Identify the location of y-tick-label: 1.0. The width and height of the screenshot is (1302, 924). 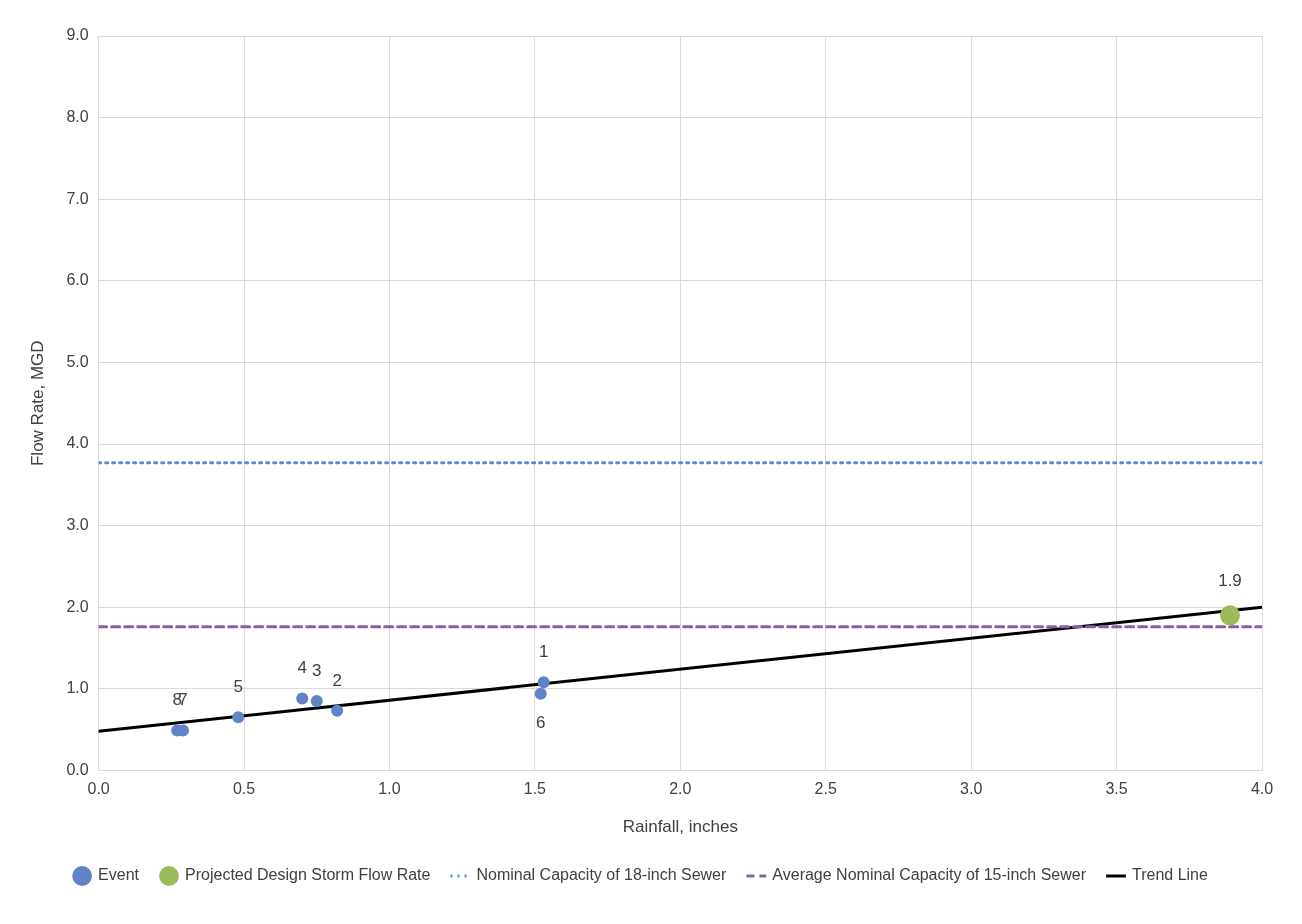
(77, 688).